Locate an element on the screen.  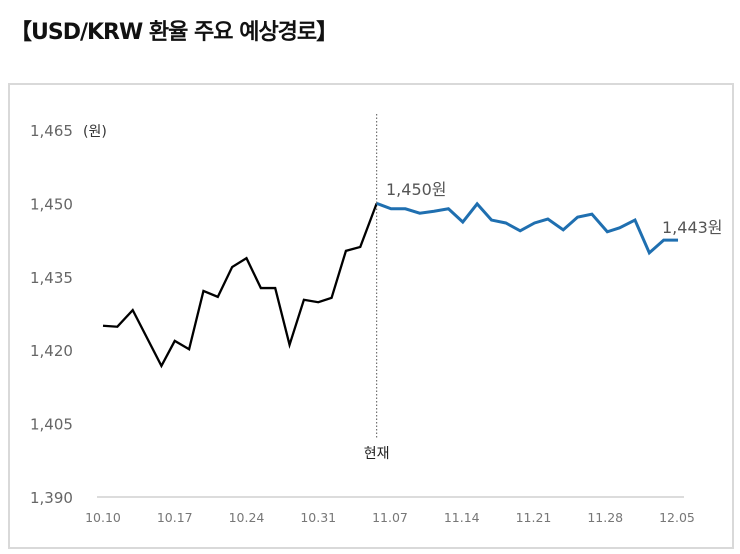
annotation-end: 1,443원 is located at coordinates (692, 227).